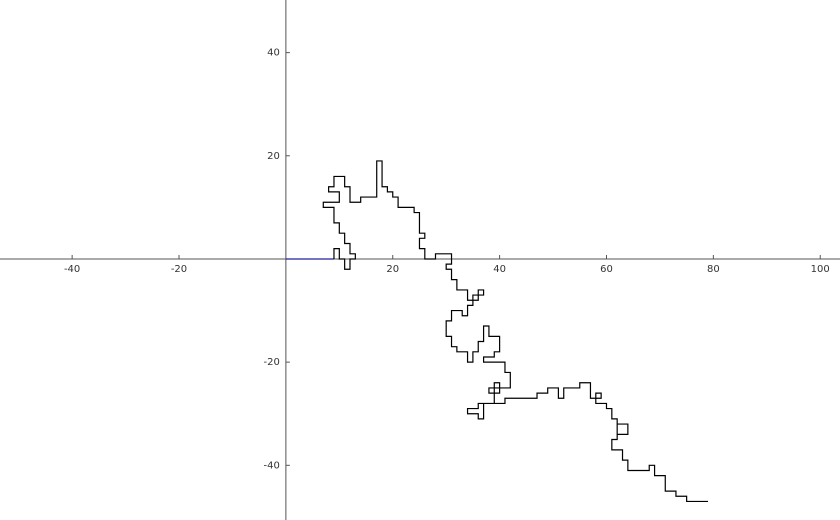  Describe the element at coordinates (499, 269) in the screenshot. I see `x-tick-label: 40` at that location.